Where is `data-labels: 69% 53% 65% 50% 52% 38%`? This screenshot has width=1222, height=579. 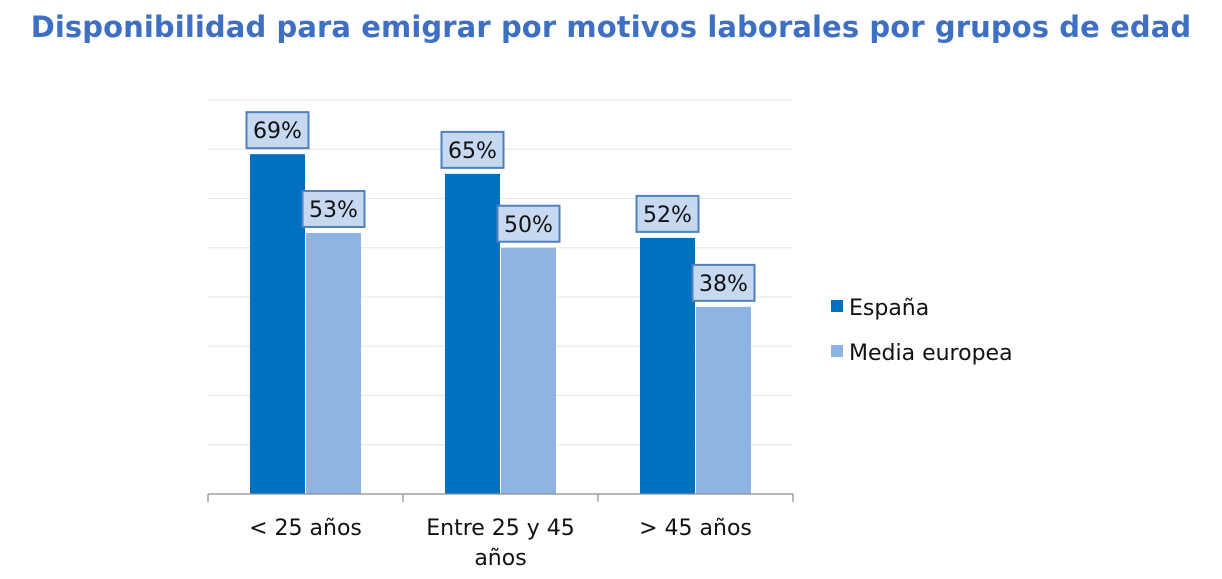
data-labels: 69% 53% 65% 50% 52% 38% is located at coordinates (500, 206).